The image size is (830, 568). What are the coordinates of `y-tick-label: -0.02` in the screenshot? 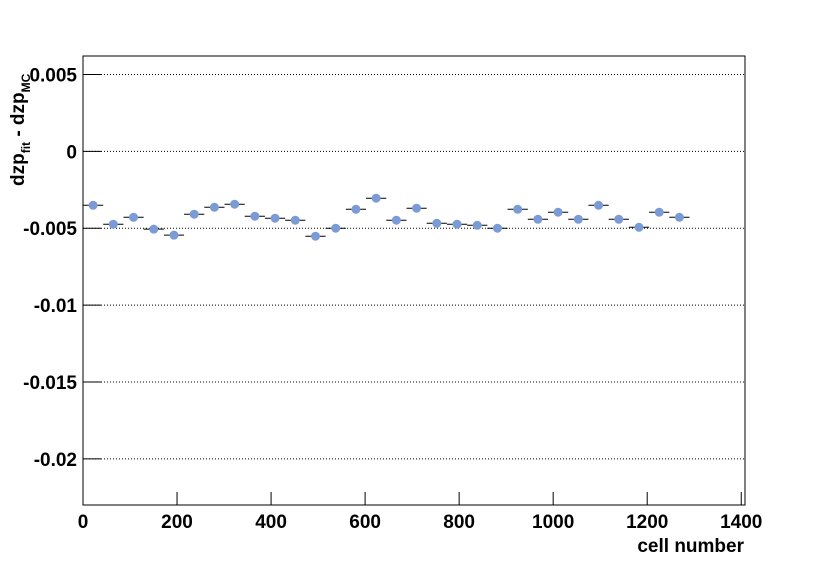 It's located at (55, 460).